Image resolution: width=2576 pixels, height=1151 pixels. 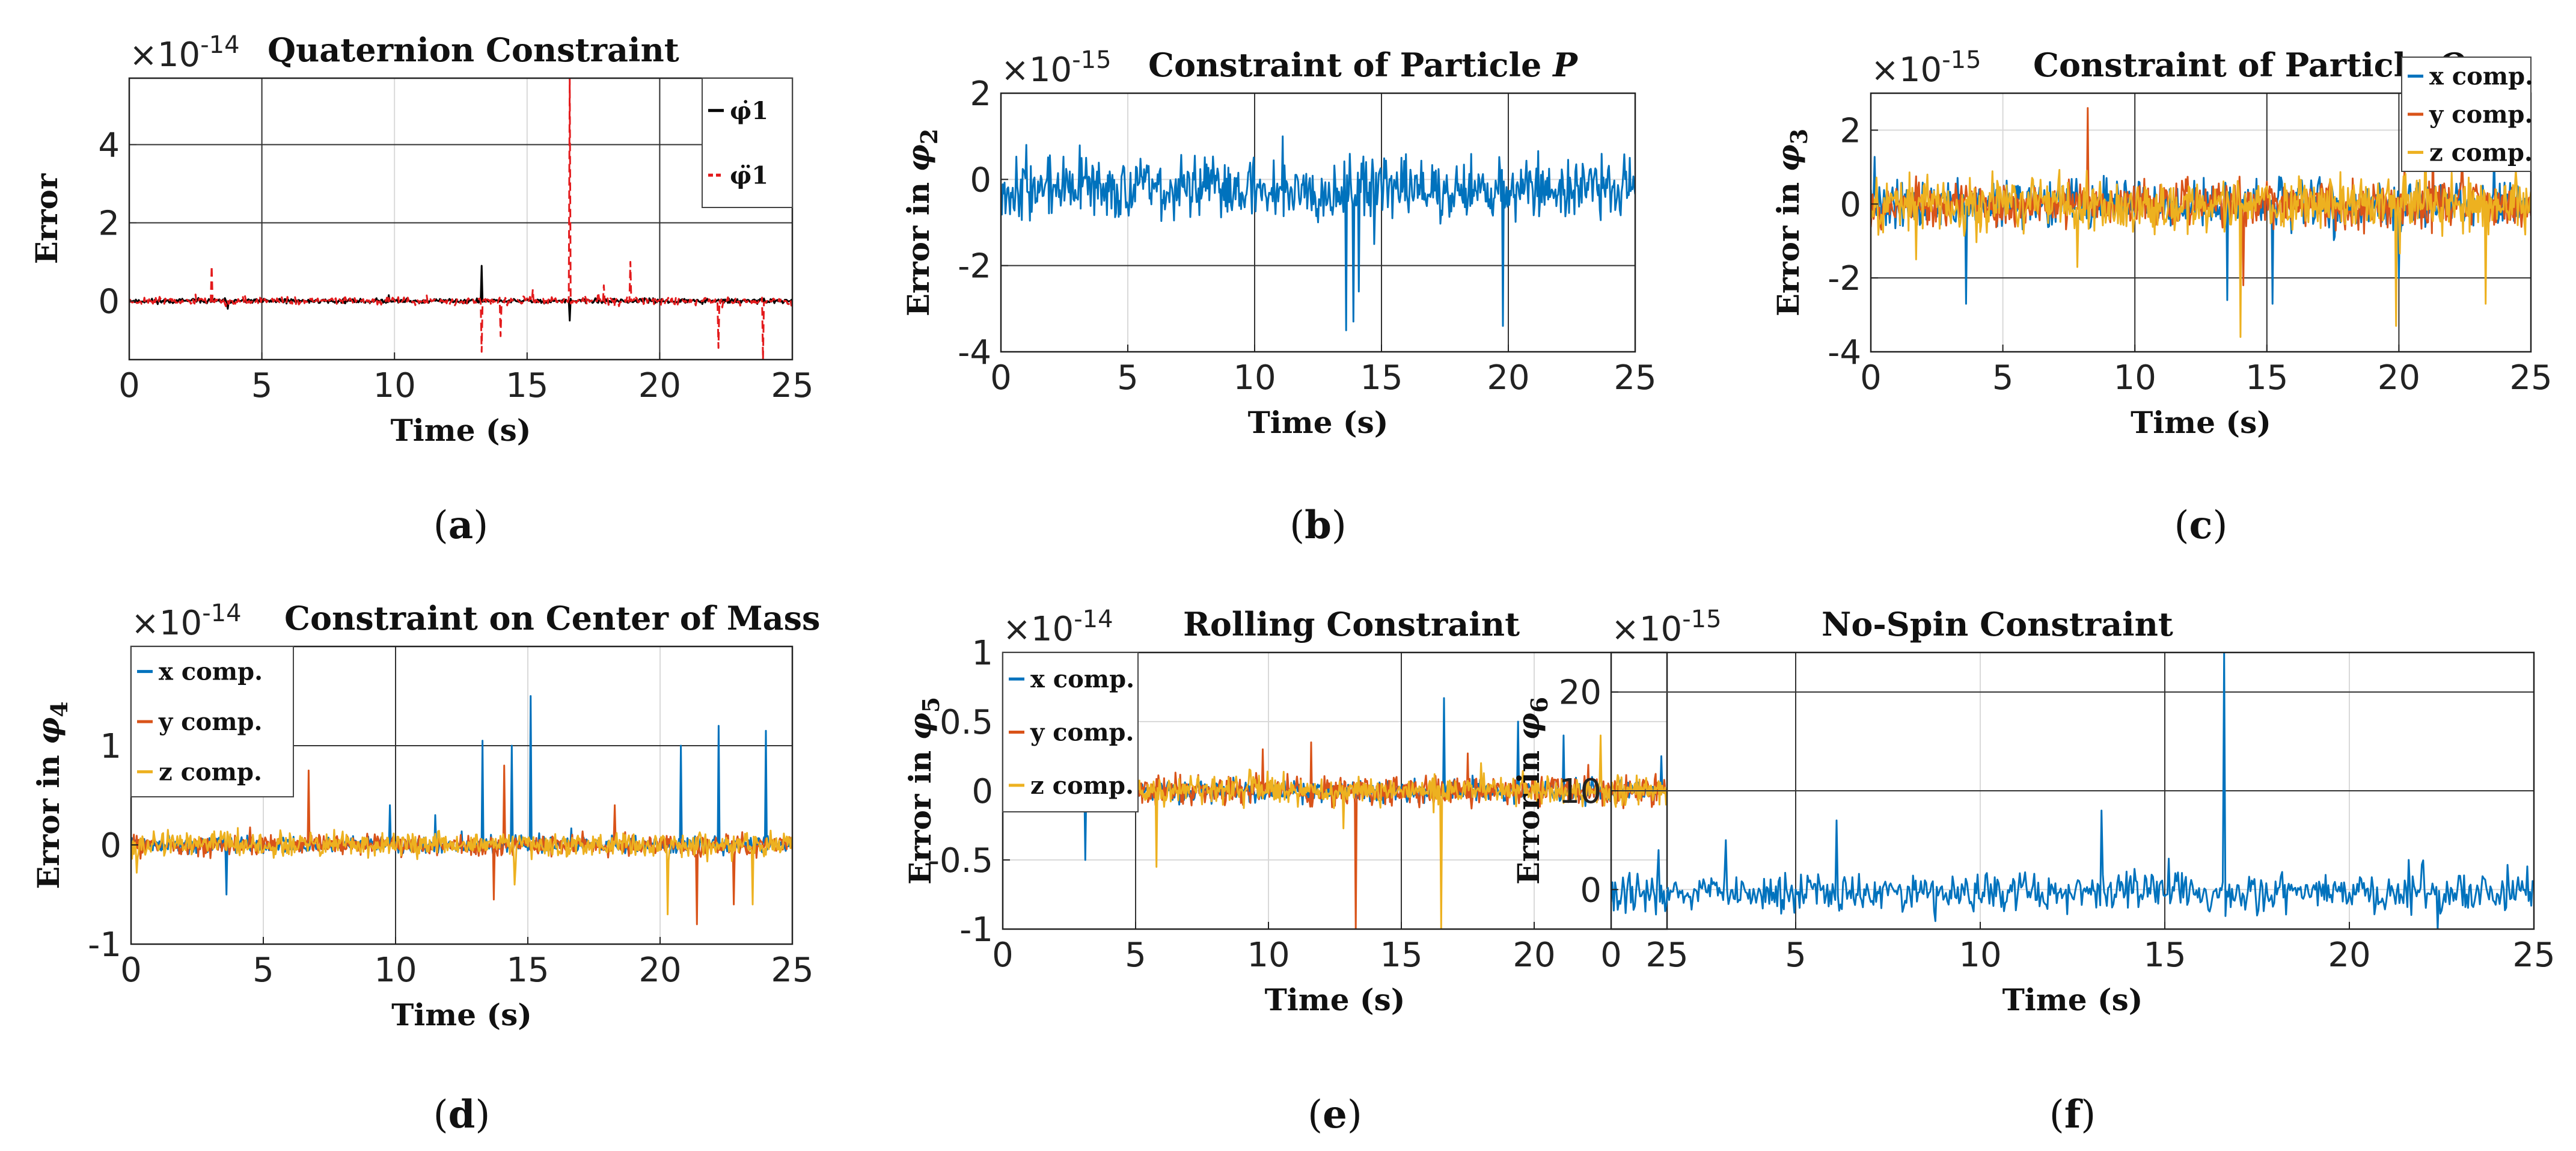 I want to click on chart-title-text: Quaternion Constraint, so click(x=473, y=50).